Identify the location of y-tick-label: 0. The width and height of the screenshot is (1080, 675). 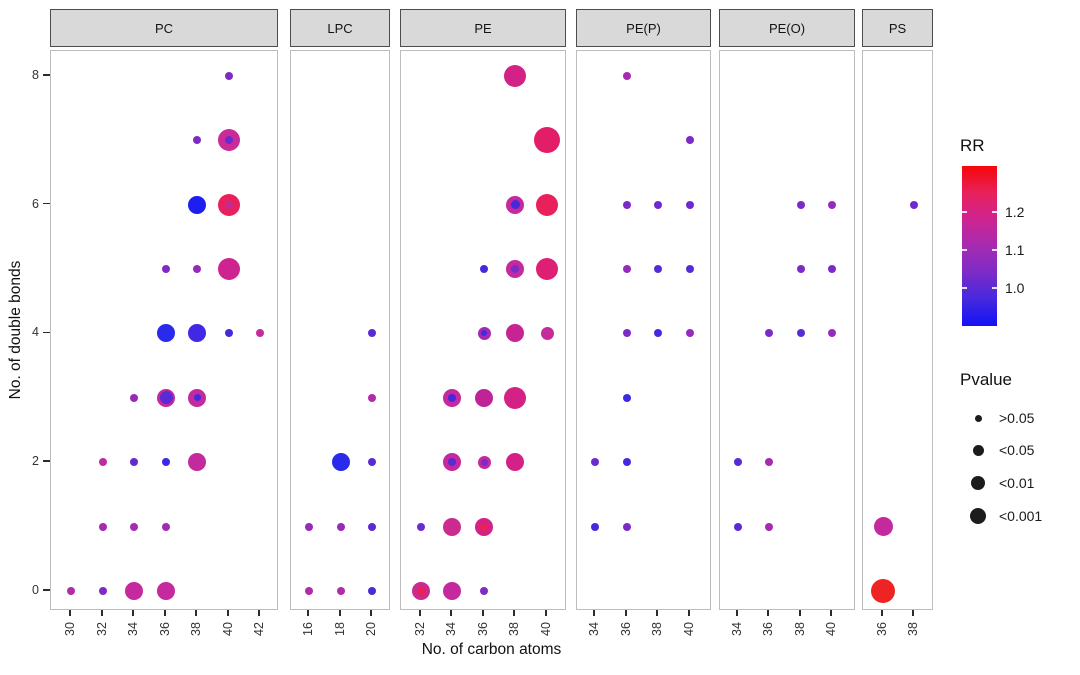
(35, 590).